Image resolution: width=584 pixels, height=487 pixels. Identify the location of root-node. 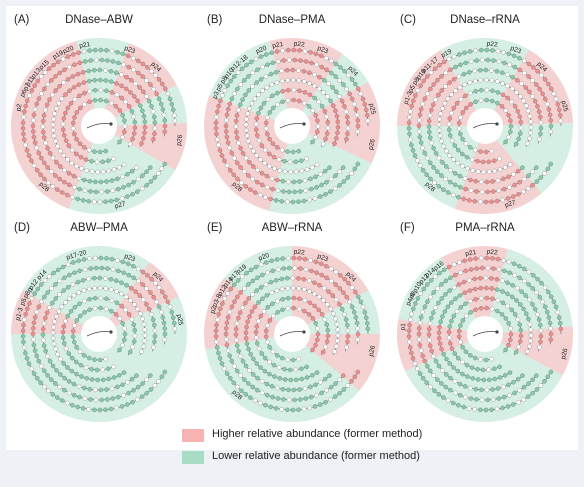
(304, 124).